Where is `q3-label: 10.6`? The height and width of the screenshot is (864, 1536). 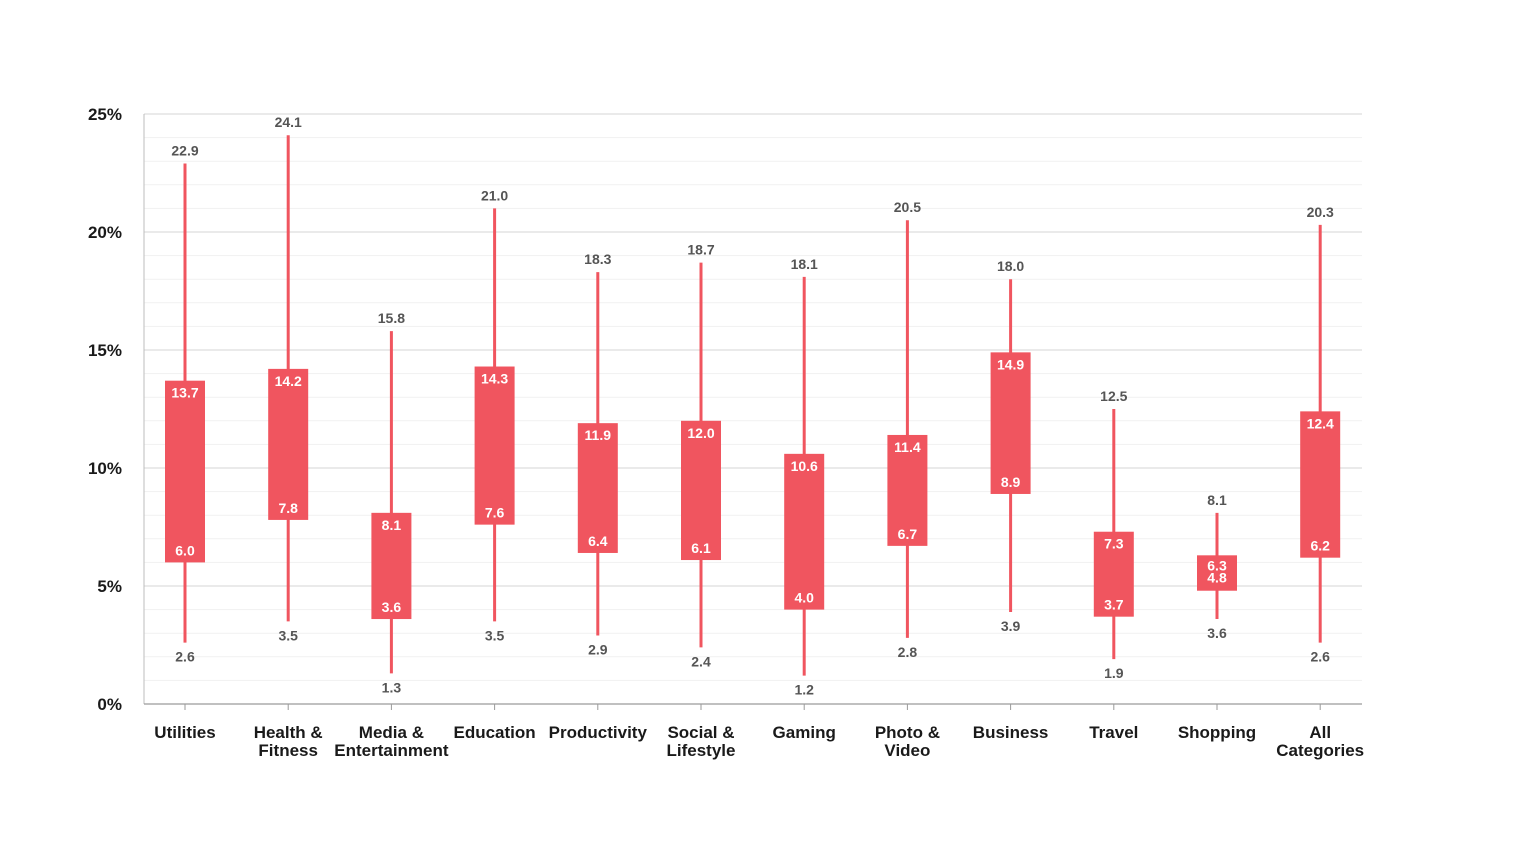
q3-label: 10.6 is located at coordinates (804, 466).